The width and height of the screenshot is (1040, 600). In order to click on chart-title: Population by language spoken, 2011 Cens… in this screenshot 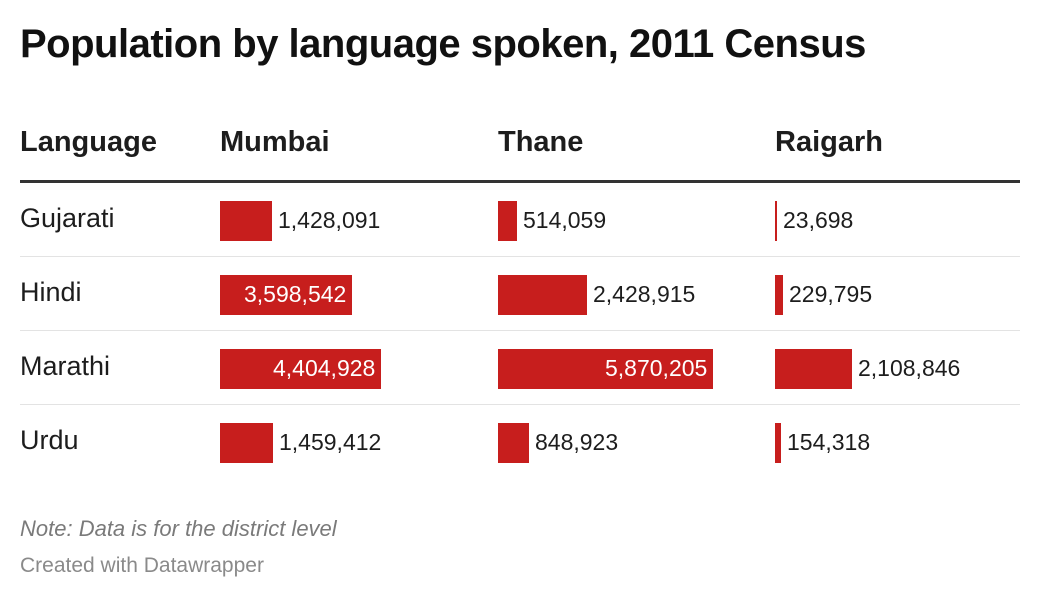, I will do `click(443, 44)`.